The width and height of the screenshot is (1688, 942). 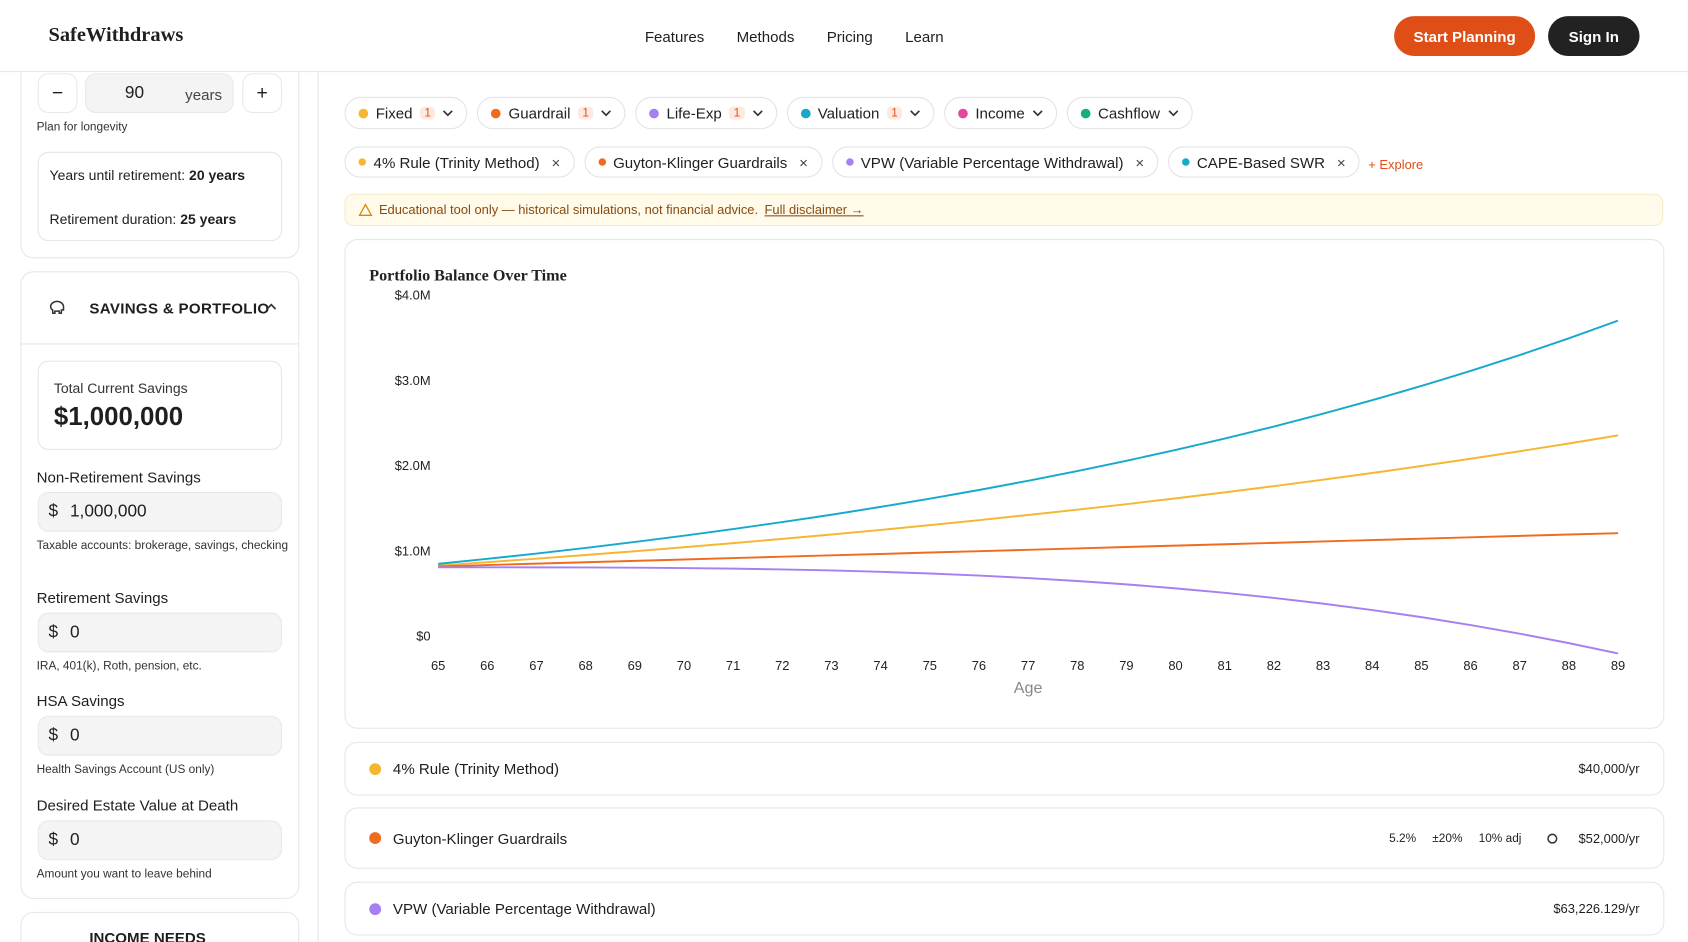 What do you see at coordinates (1001, 113) in the screenshot?
I see `filter-chip: Income` at bounding box center [1001, 113].